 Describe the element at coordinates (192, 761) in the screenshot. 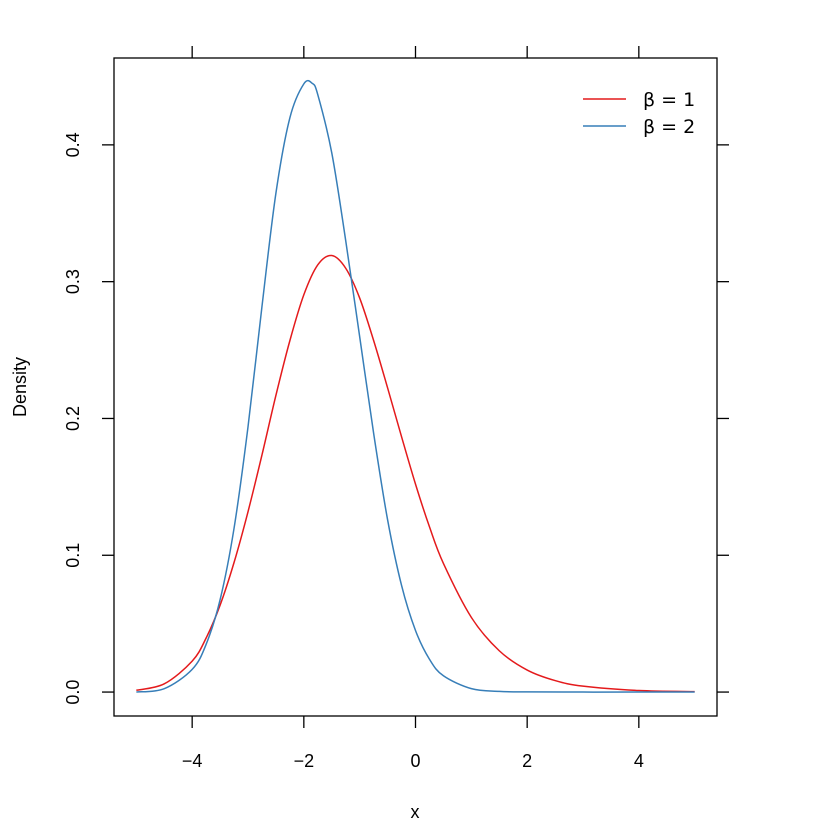

I see `x-tick-label-4: −4` at that location.